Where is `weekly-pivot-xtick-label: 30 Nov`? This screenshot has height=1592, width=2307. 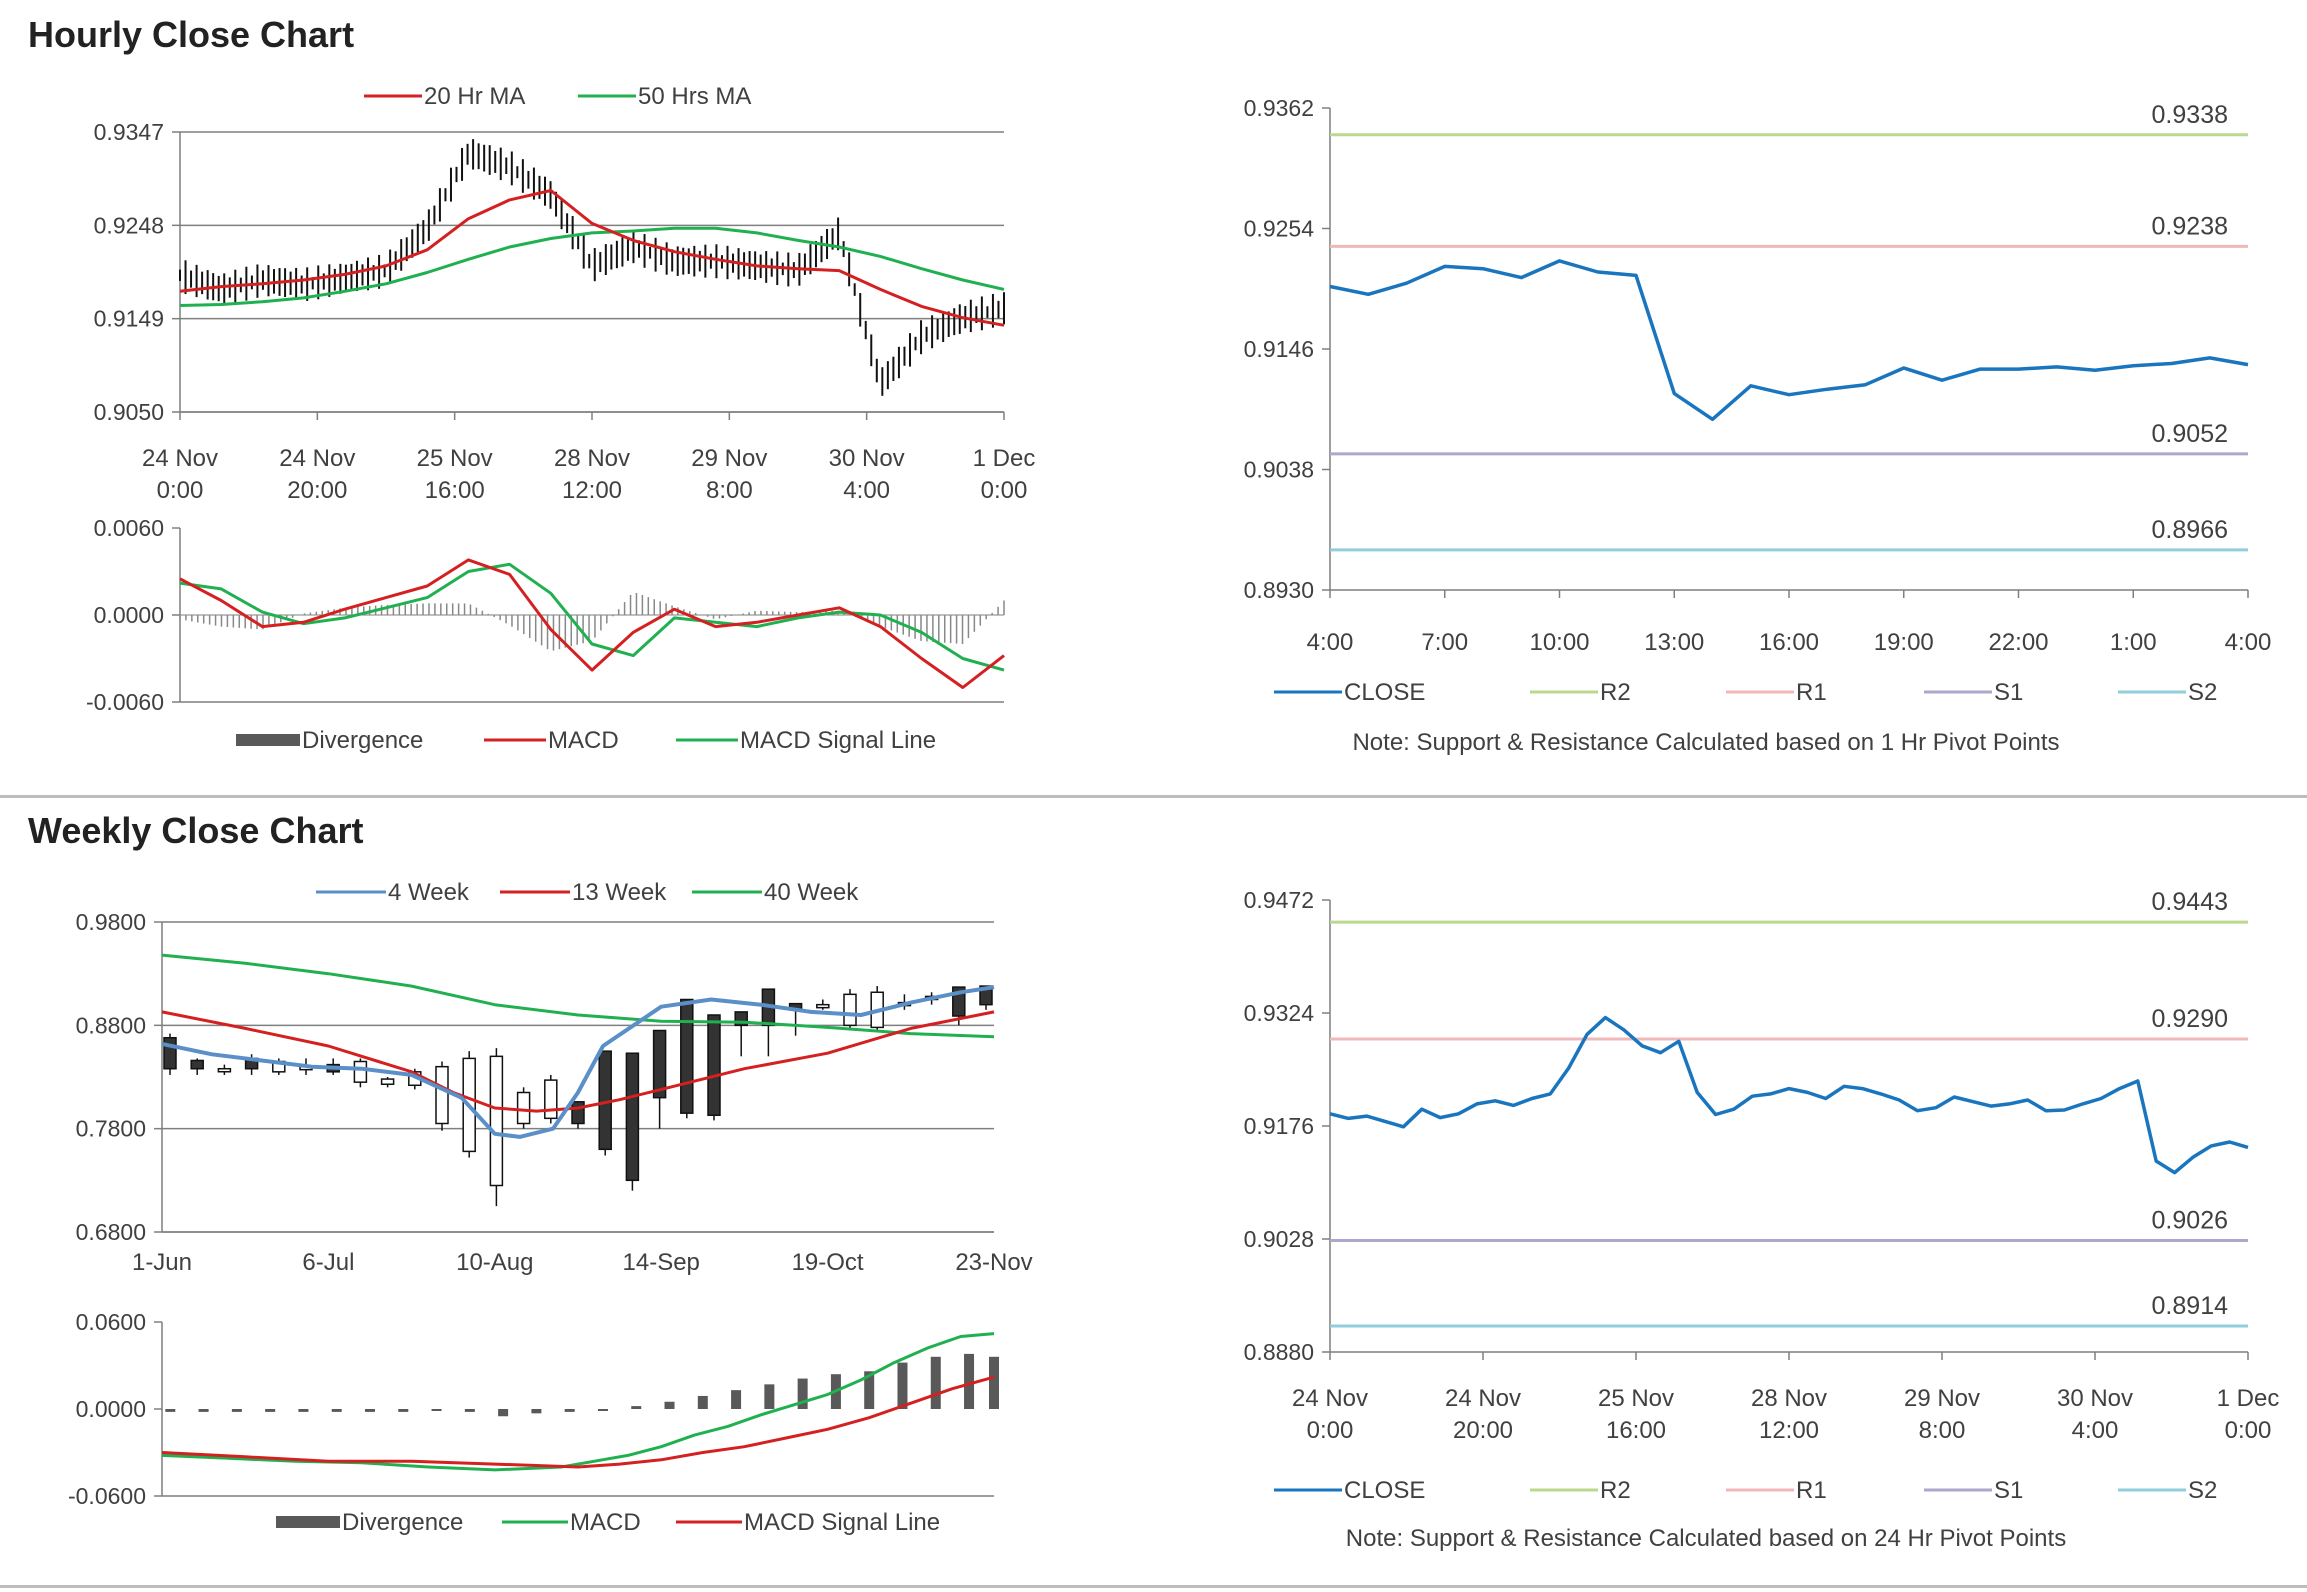
weekly-pivot-xtick-label: 30 Nov is located at coordinates (2095, 1398).